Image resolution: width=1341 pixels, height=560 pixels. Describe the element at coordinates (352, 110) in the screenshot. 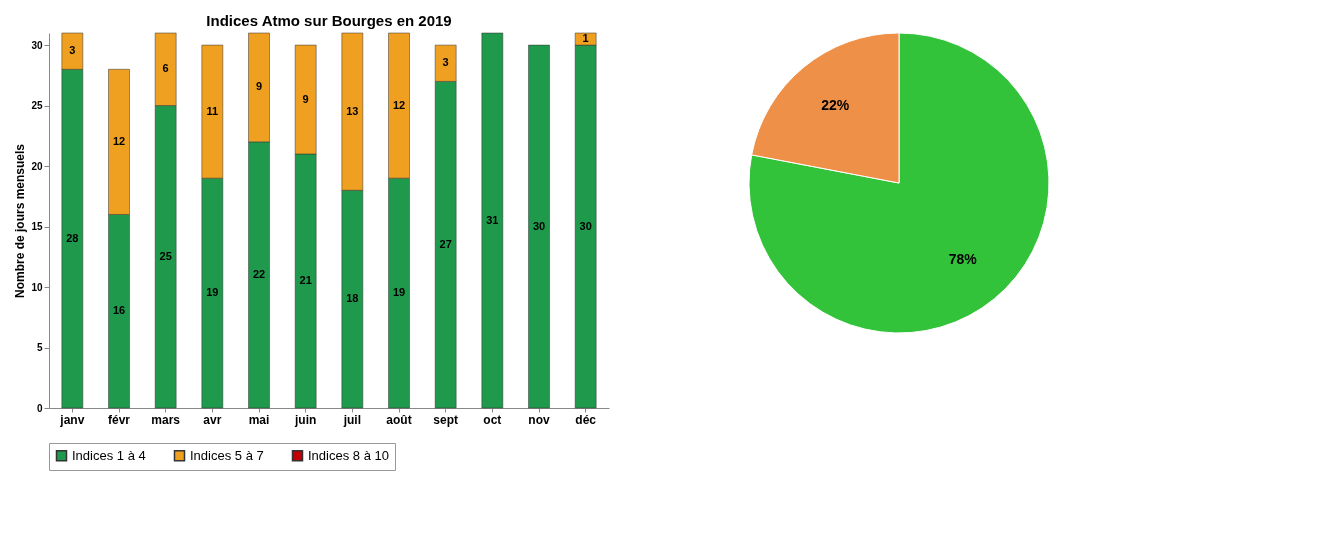

I see `data-label: 13` at that location.